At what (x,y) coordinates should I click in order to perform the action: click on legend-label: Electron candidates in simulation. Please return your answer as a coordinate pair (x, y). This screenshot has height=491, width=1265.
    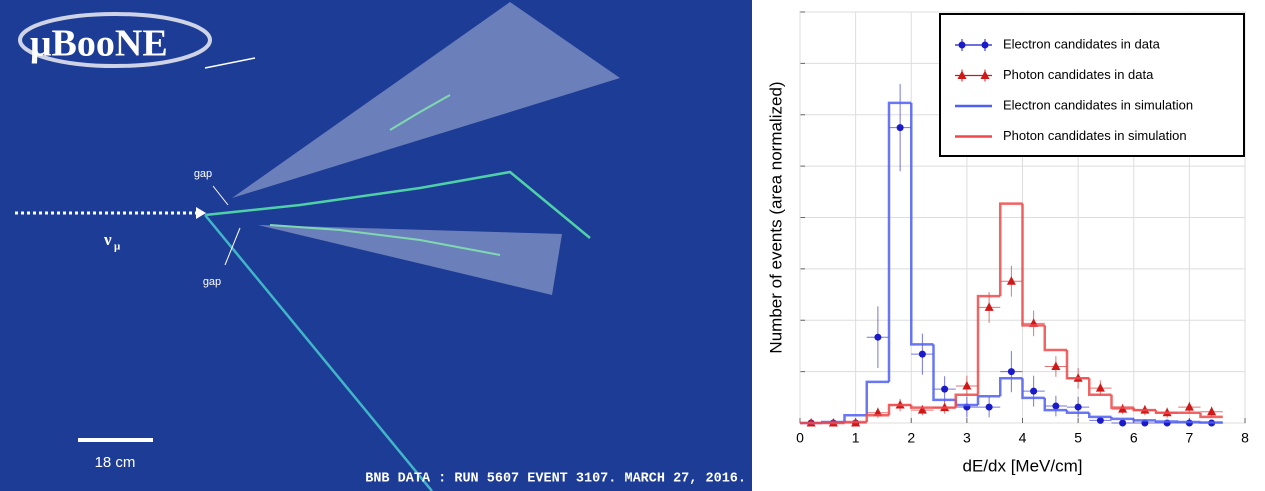
    Looking at the image, I should click on (1098, 104).